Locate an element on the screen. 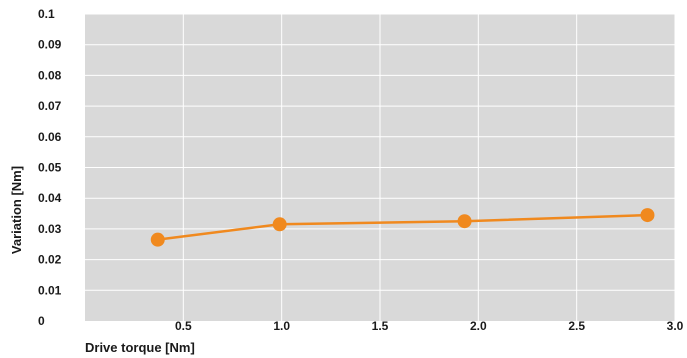 The height and width of the screenshot is (358, 687). y-tick-label: 0.03 is located at coordinates (50, 229).